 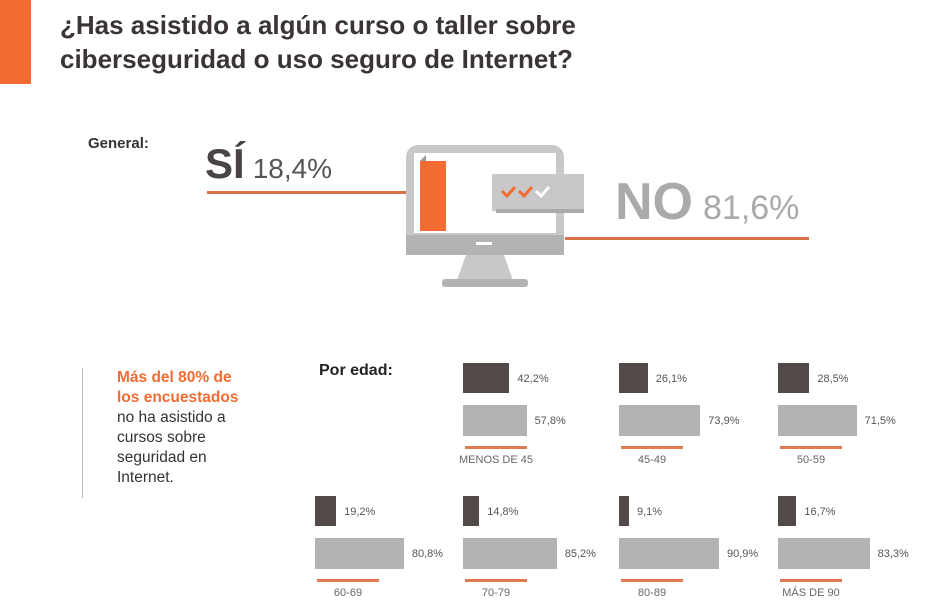 I want to click on label-si: 9,1%, so click(x=650, y=512).